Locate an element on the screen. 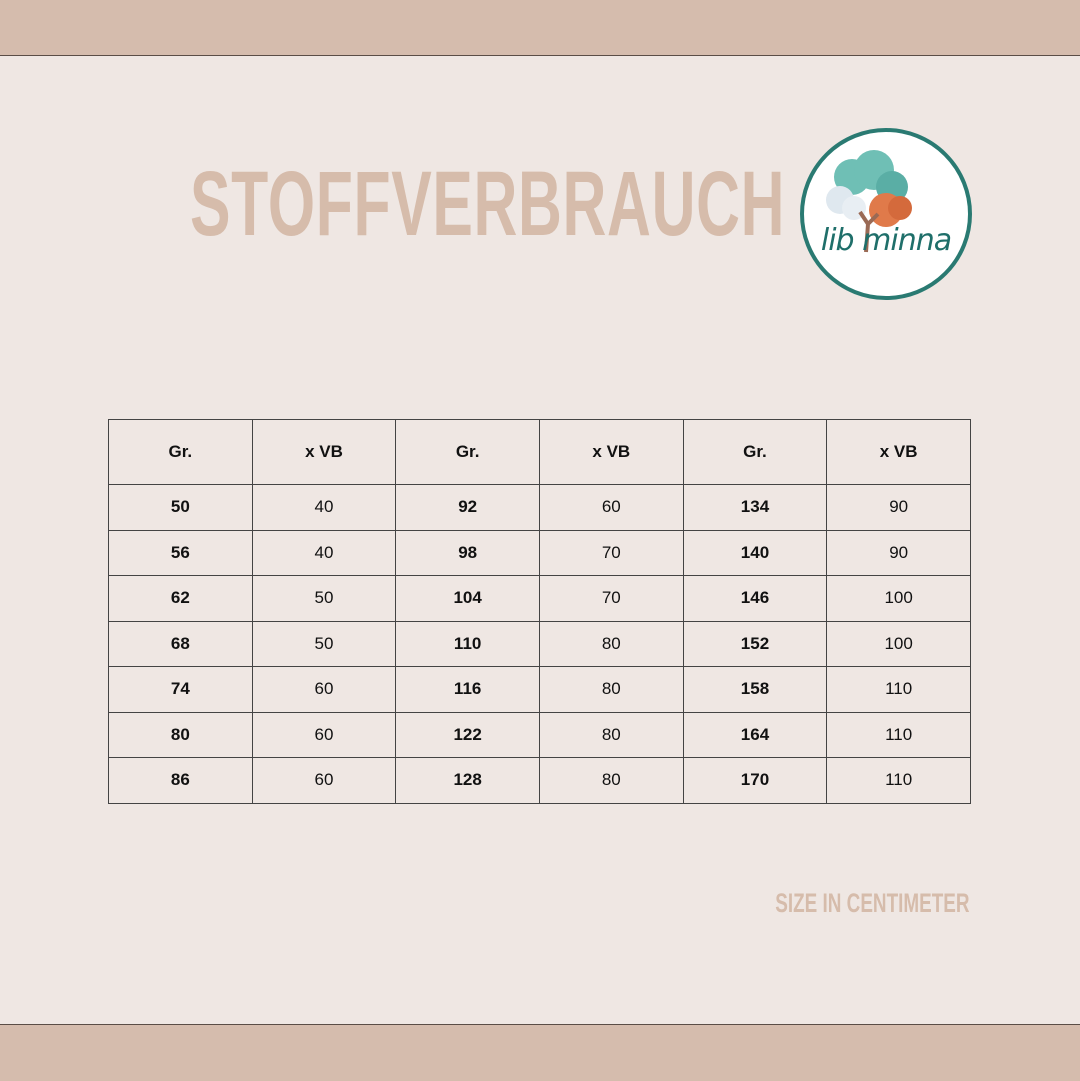 This screenshot has width=1080, height=1081. libminna-logo: lib minna is located at coordinates (886, 214).